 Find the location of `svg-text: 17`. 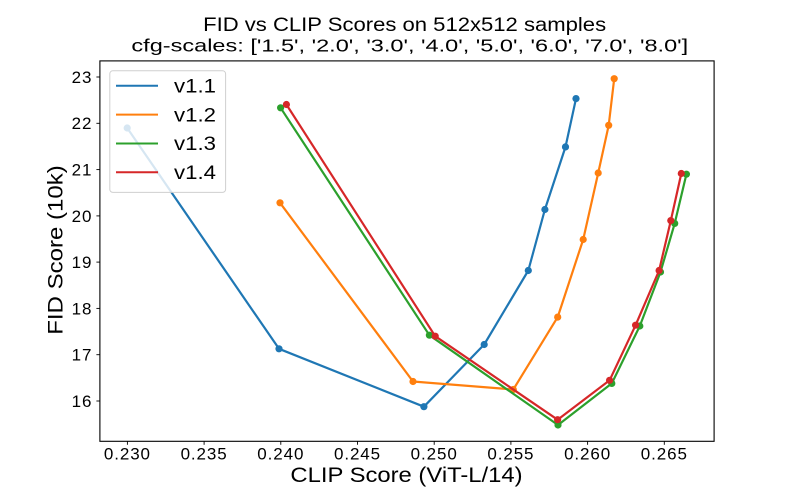

svg-text: 17 is located at coordinates (82, 355).